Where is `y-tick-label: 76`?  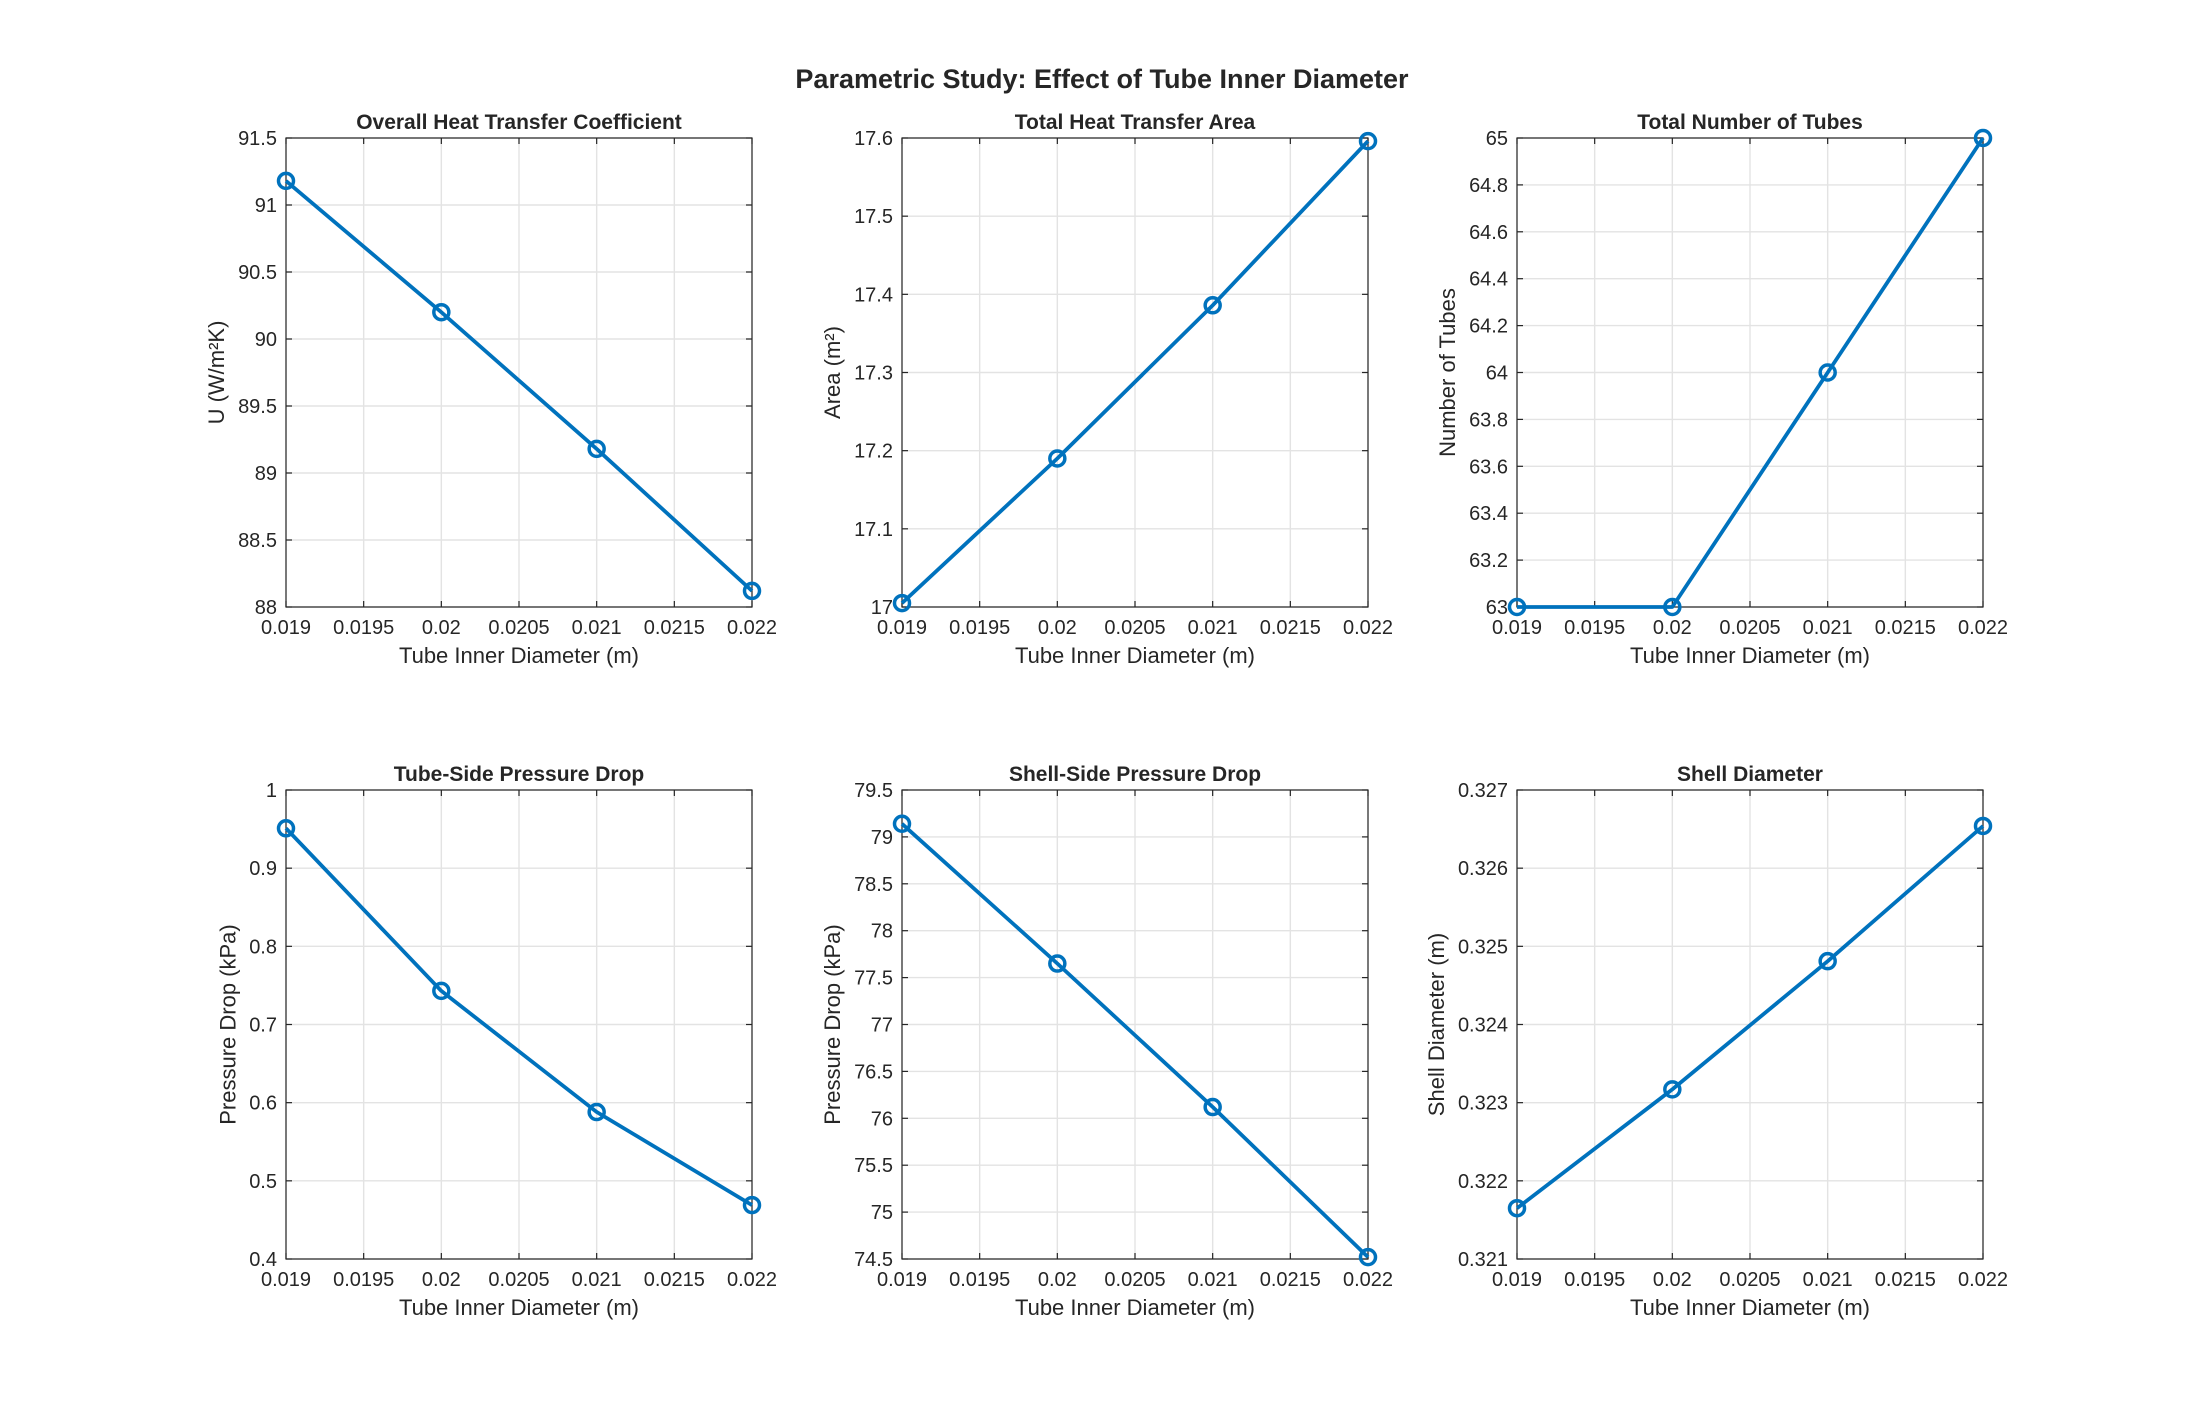
y-tick-label: 76 is located at coordinates (882, 1119).